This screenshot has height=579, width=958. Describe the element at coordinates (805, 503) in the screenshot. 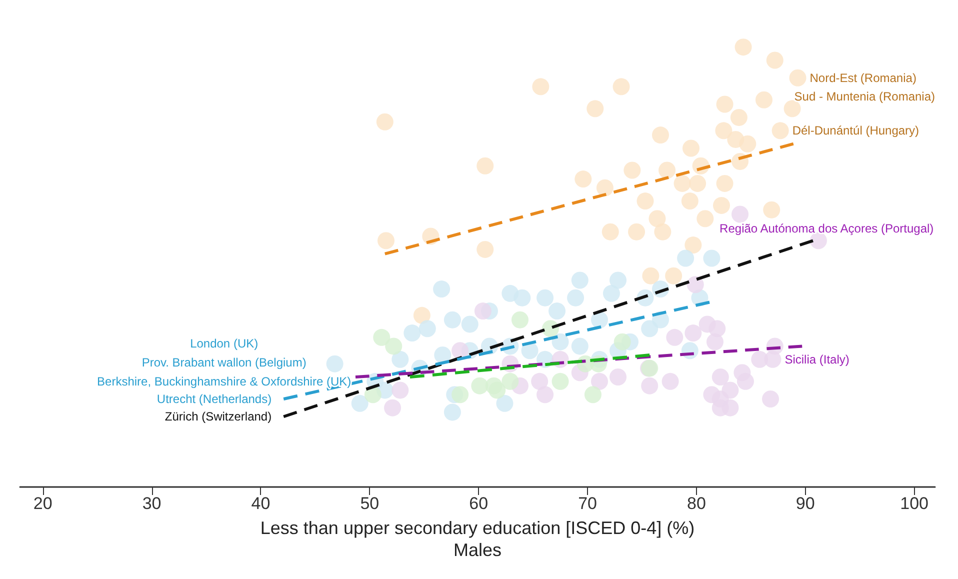

I see `x-tick-label: 90` at that location.